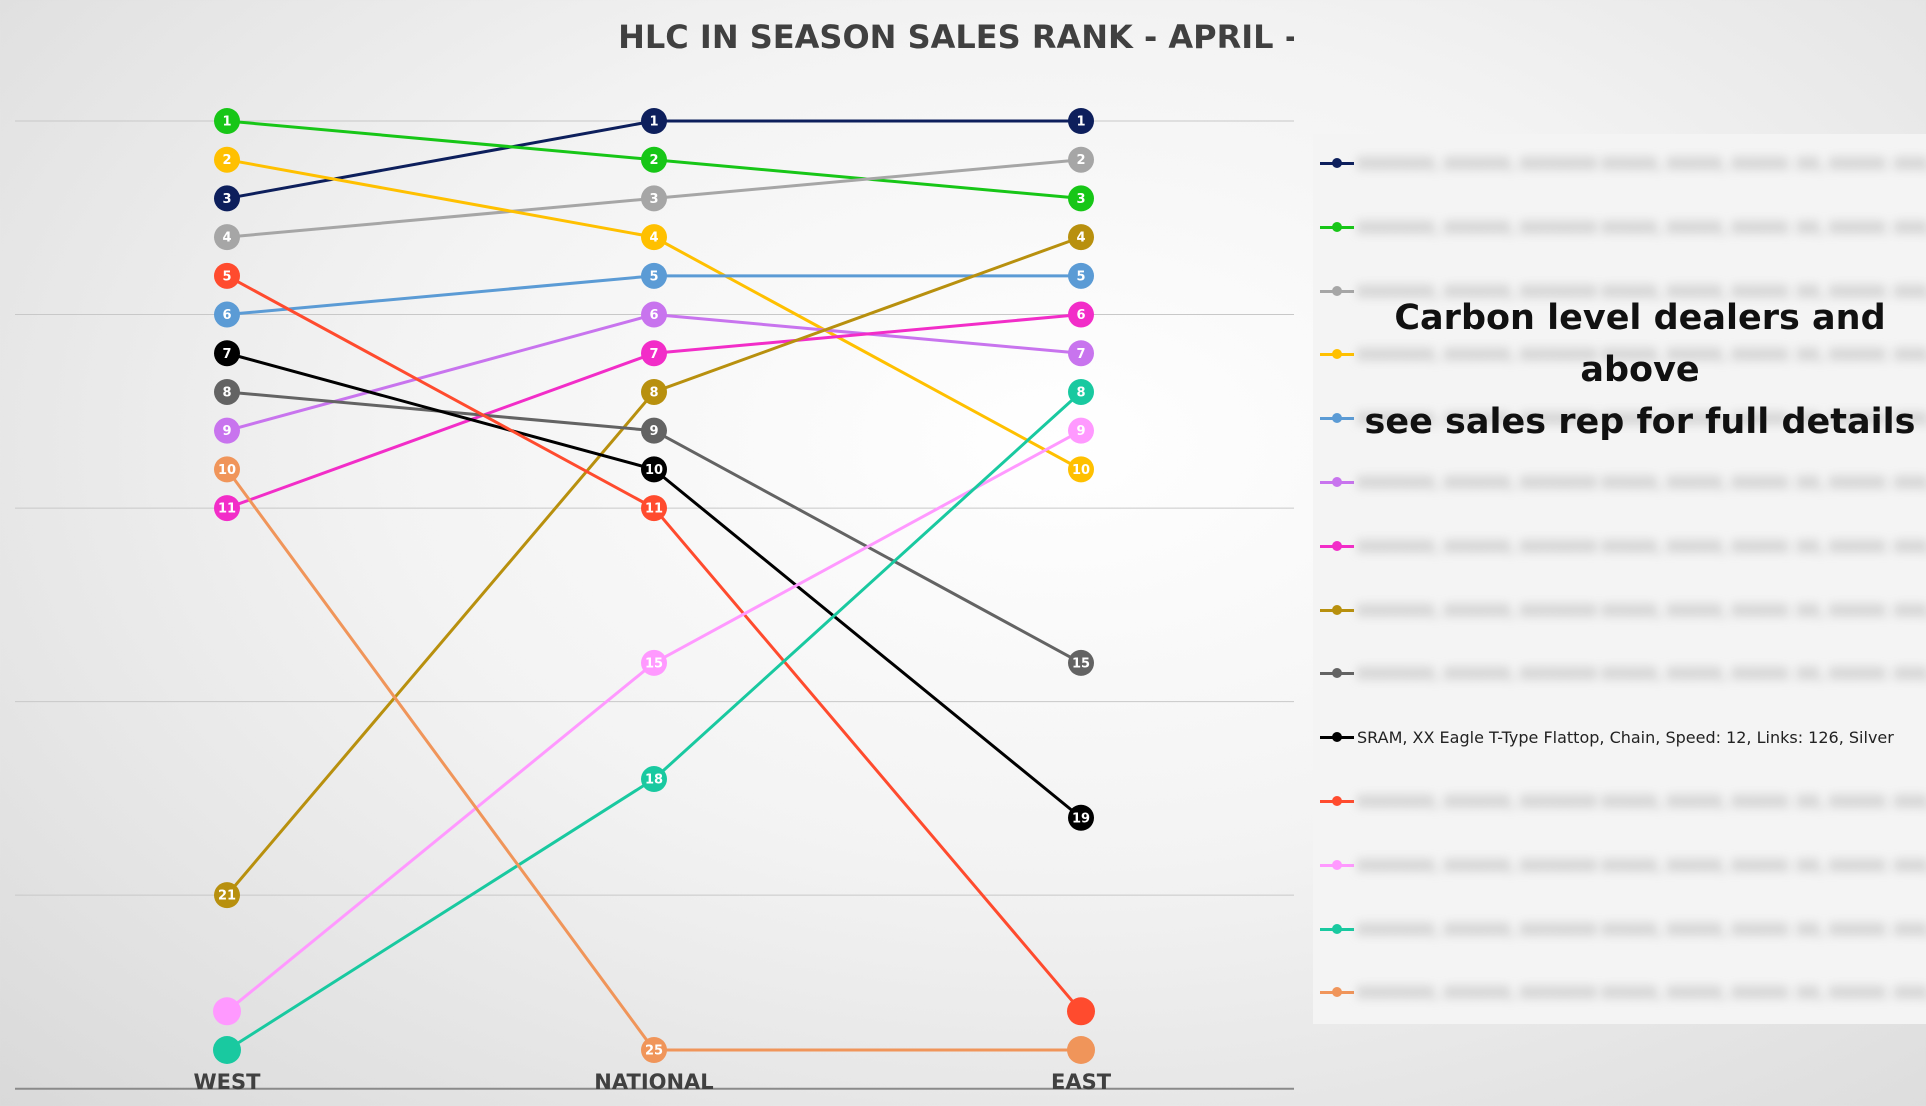 The height and width of the screenshot is (1106, 1926). I want to click on data-label: 9, so click(1080, 431).